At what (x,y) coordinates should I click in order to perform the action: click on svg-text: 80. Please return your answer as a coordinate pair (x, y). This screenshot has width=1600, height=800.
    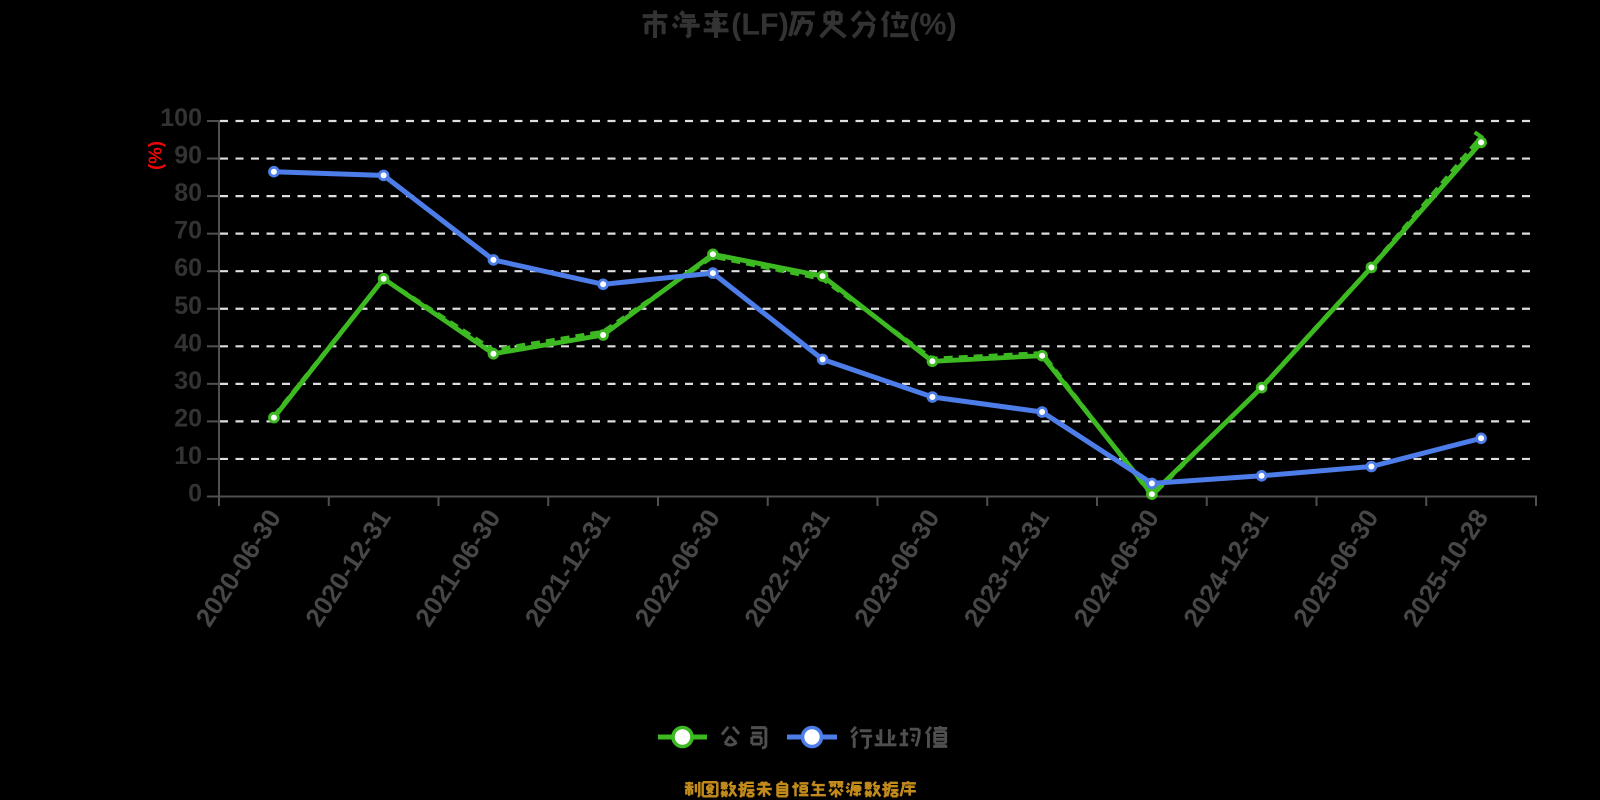
    Looking at the image, I should click on (188, 193).